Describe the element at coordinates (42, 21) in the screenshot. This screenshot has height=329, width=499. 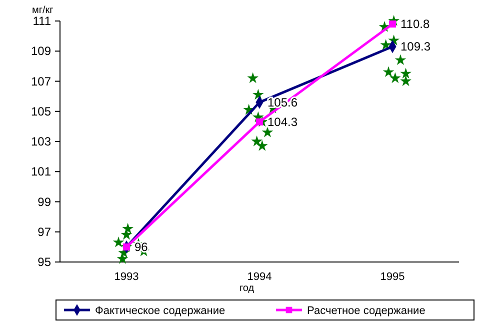
I see `y-tick-label: 111` at that location.